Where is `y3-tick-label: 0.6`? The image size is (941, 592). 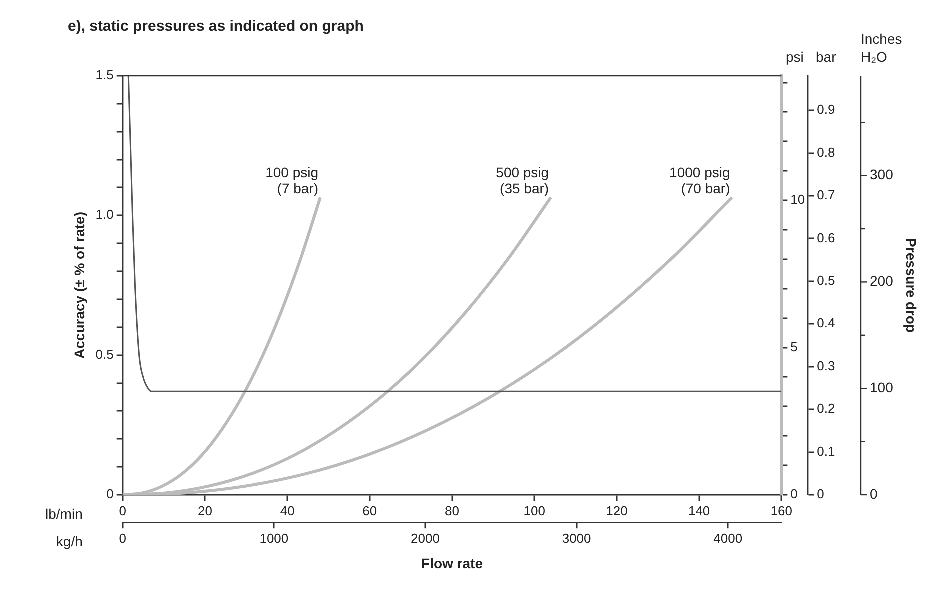 y3-tick-label: 0.6 is located at coordinates (826, 238).